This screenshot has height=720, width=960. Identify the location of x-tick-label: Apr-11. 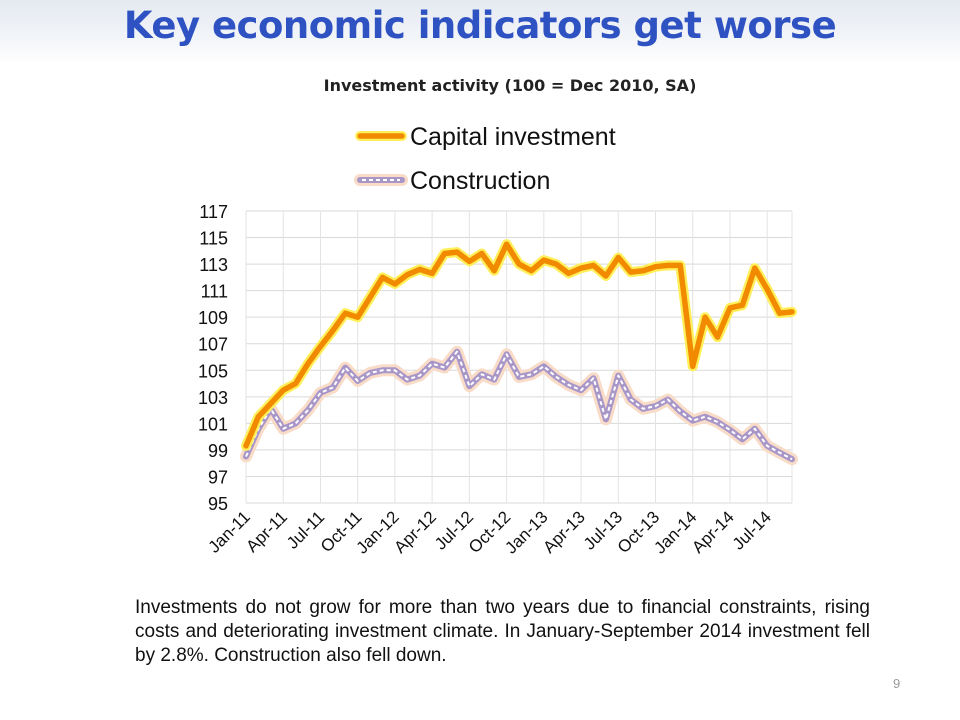
(266, 531).